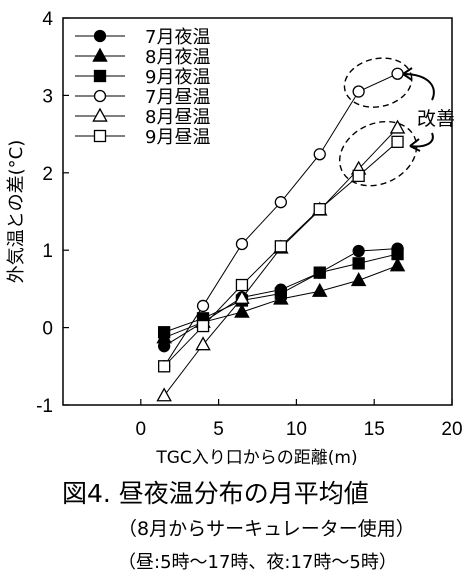  I want to click on y-tick-label: 2, so click(47, 174).